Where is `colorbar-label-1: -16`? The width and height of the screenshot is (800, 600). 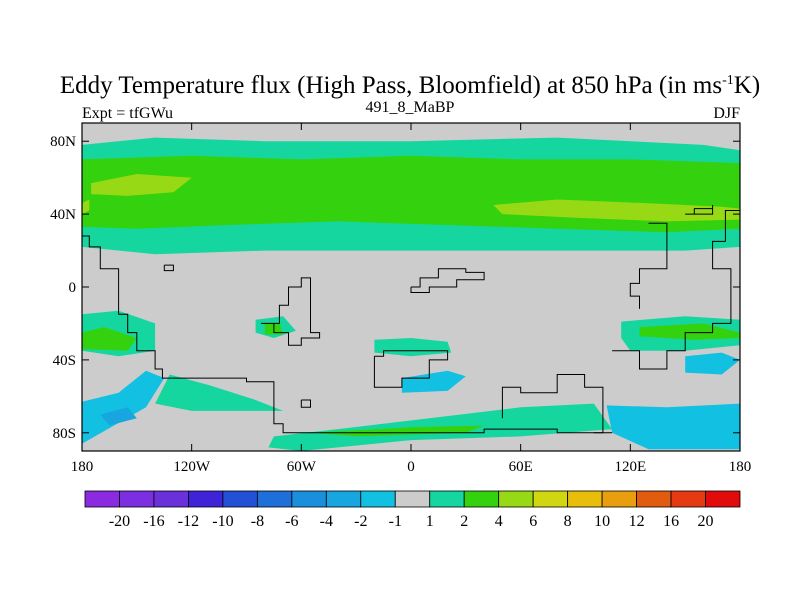 colorbar-label-1: -16 is located at coordinates (153, 521).